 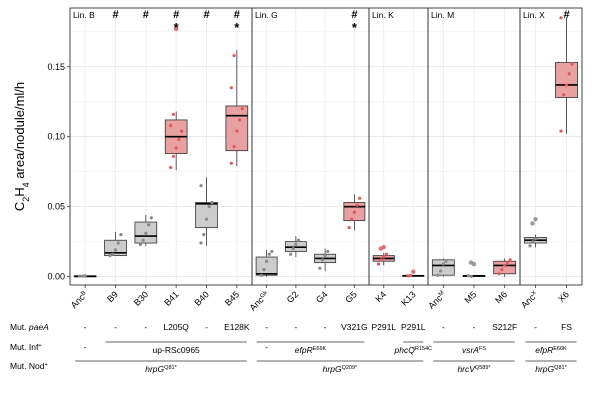 What do you see at coordinates (413, 350) in the screenshot?
I see `annotation-span-label: phcQR154C` at bounding box center [413, 350].